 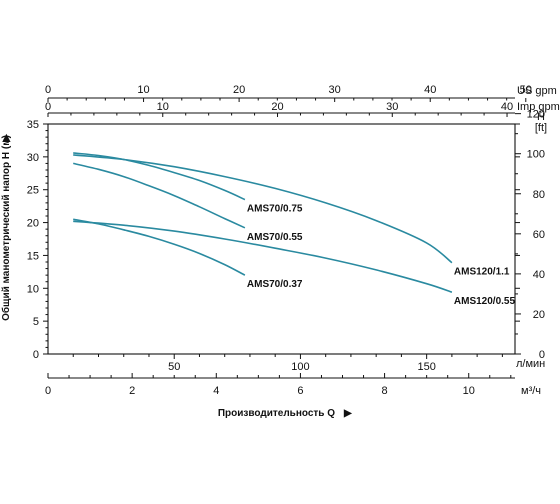 I want to click on x-tick-label-m3h: 8, so click(x=385, y=391).